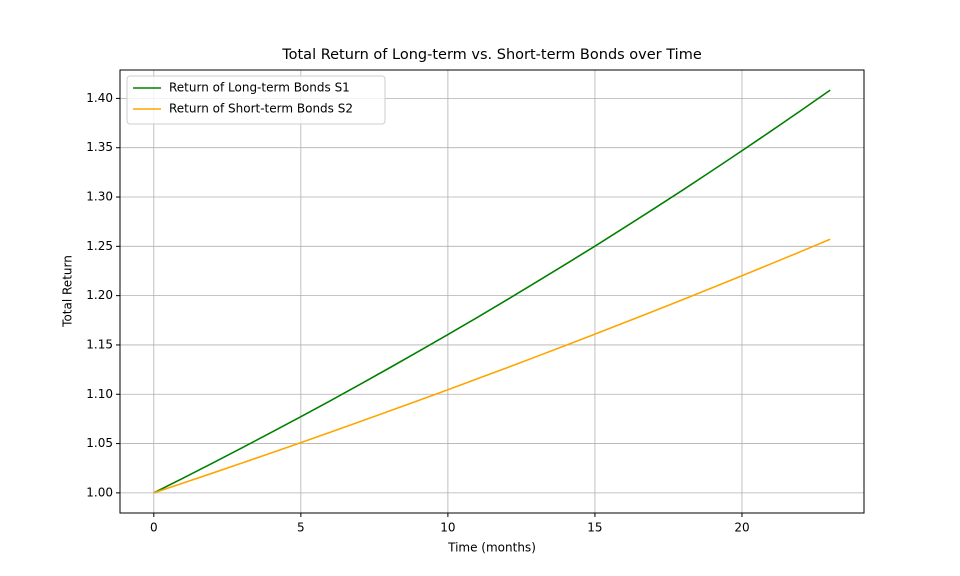 This screenshot has width=960, height=576. Describe the element at coordinates (491, 548) in the screenshot. I see `x-axis-label: Time (months)` at that location.